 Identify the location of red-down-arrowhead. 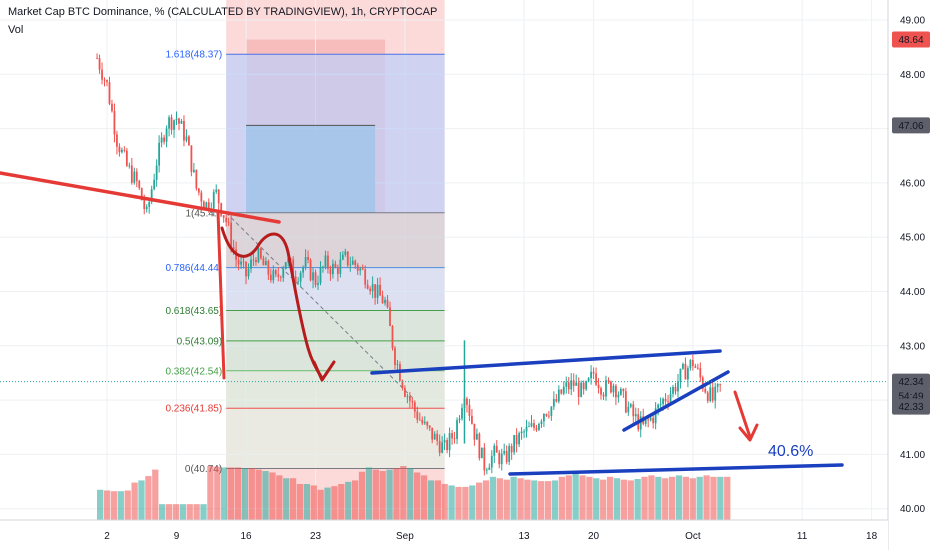
(748, 432).